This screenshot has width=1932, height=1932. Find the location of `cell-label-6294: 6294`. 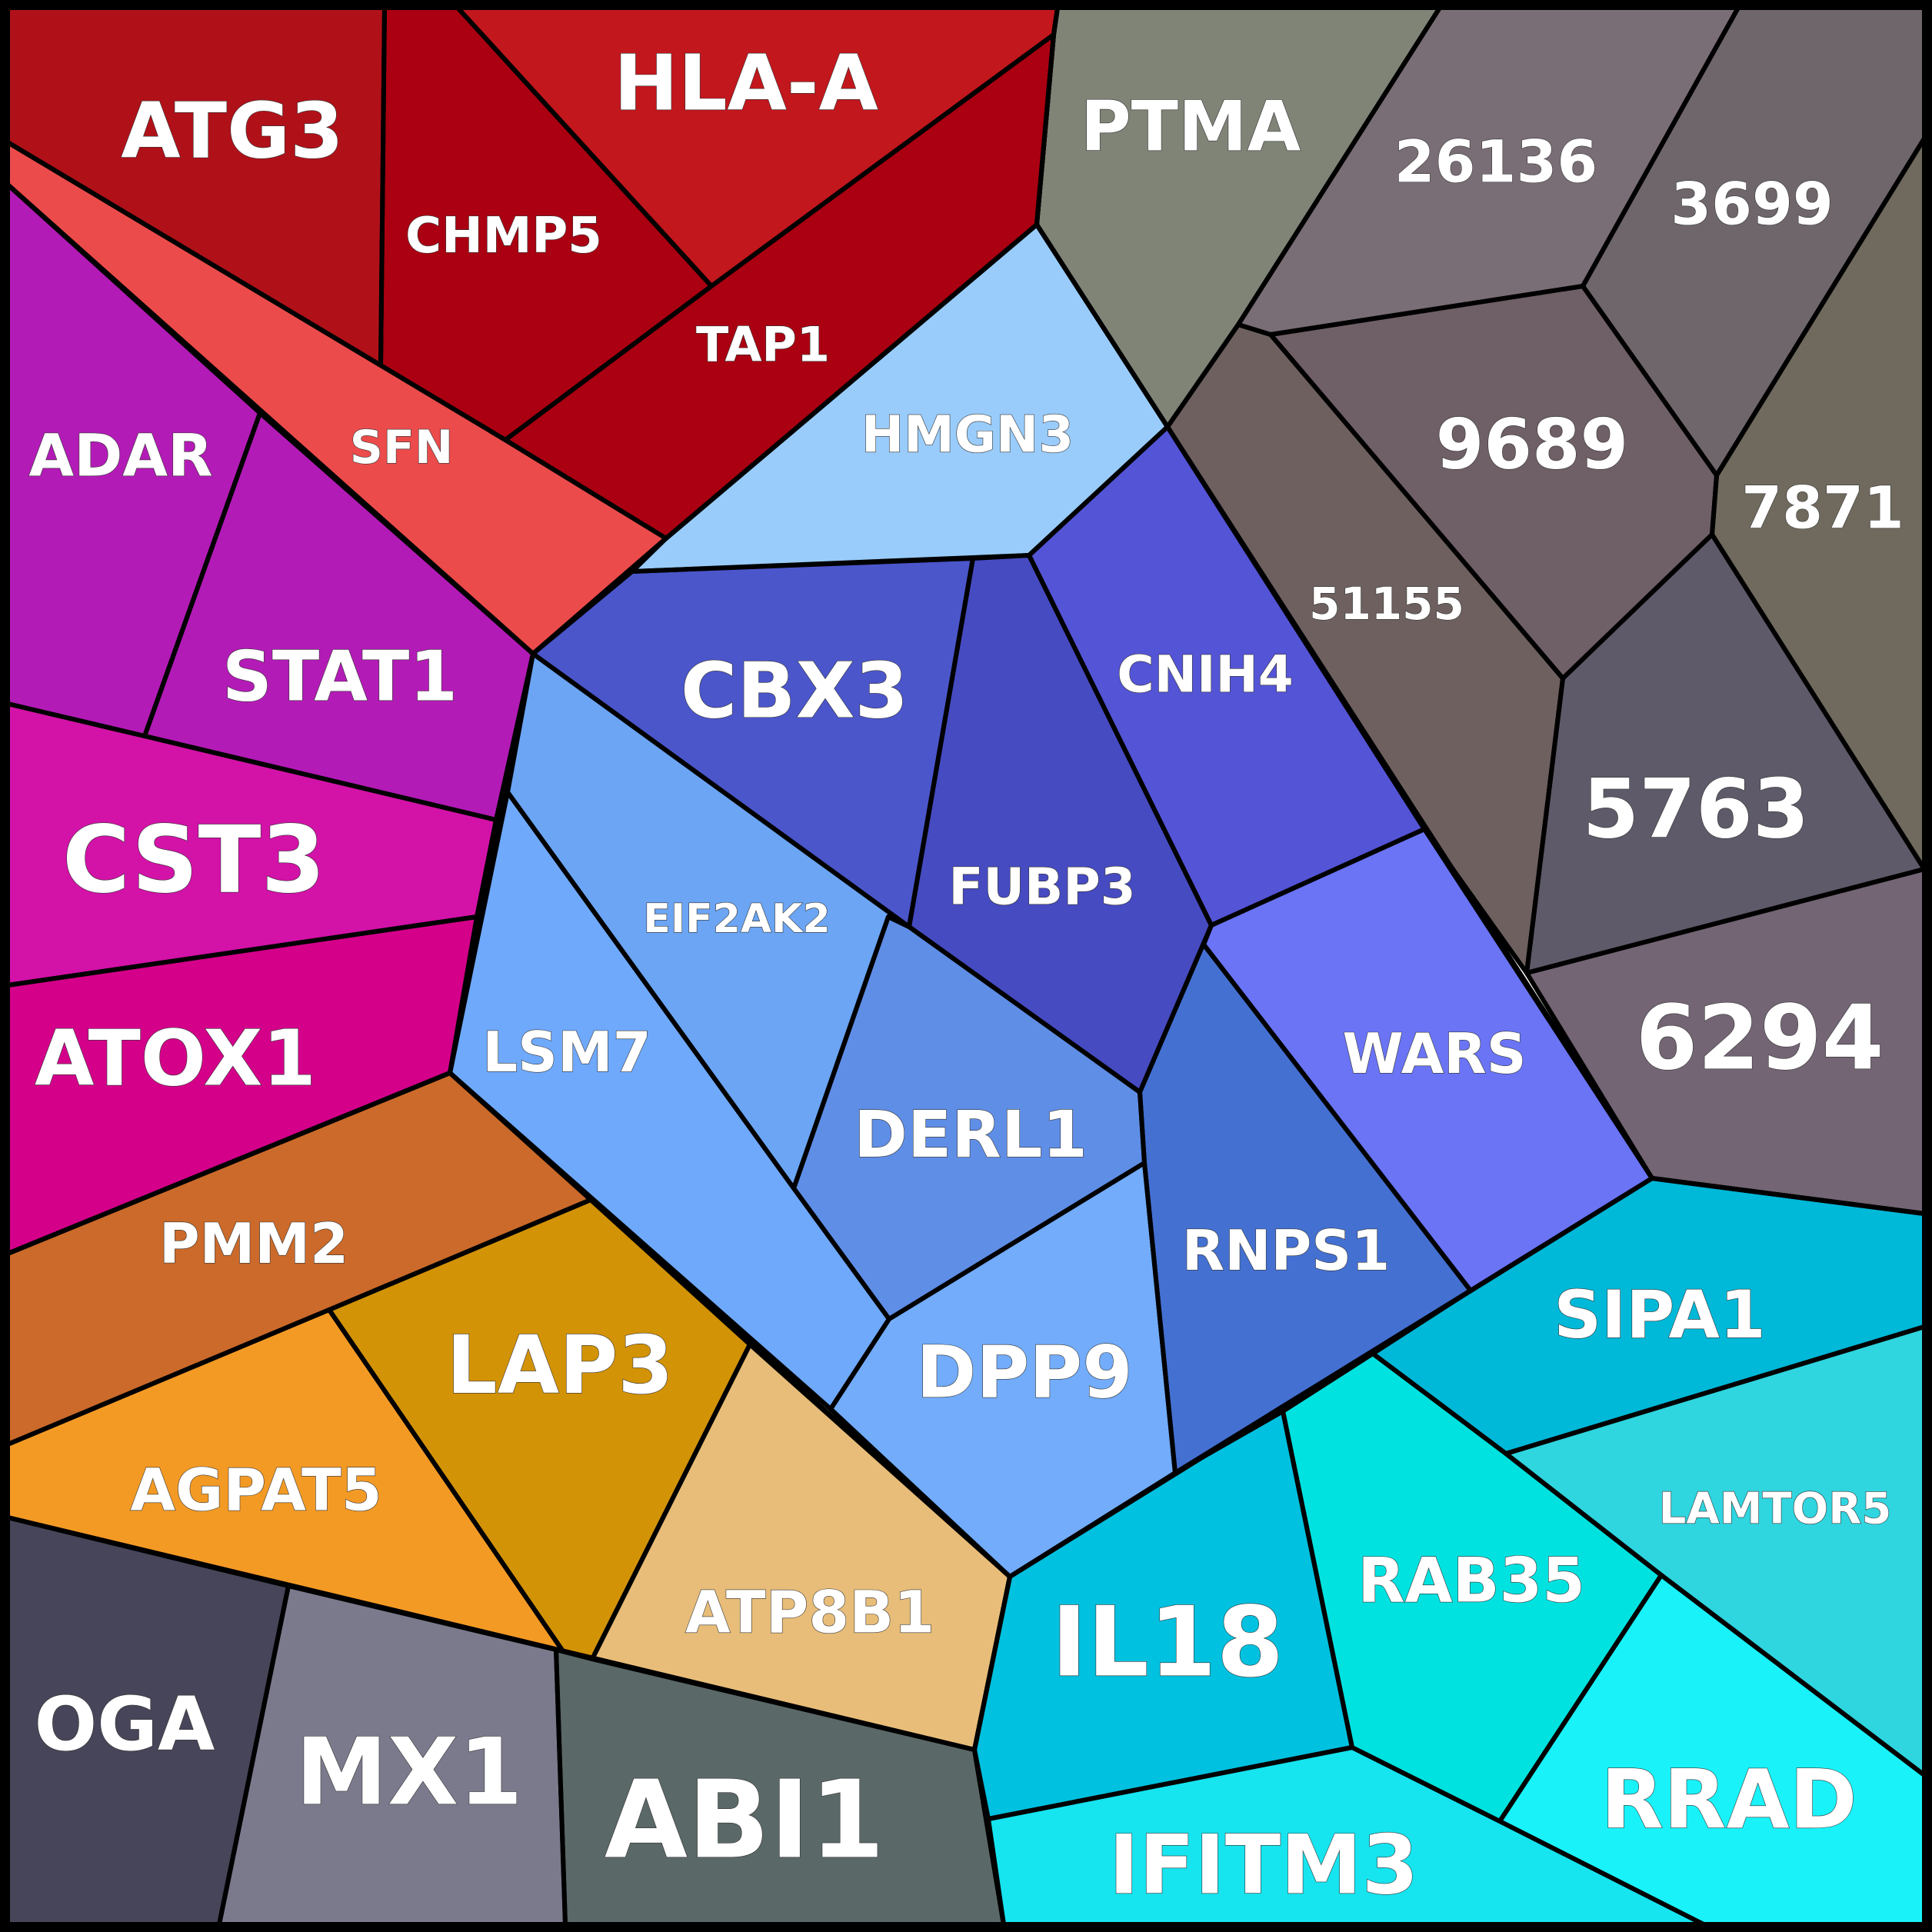

cell-label-6294: 6294 is located at coordinates (1760, 1039).